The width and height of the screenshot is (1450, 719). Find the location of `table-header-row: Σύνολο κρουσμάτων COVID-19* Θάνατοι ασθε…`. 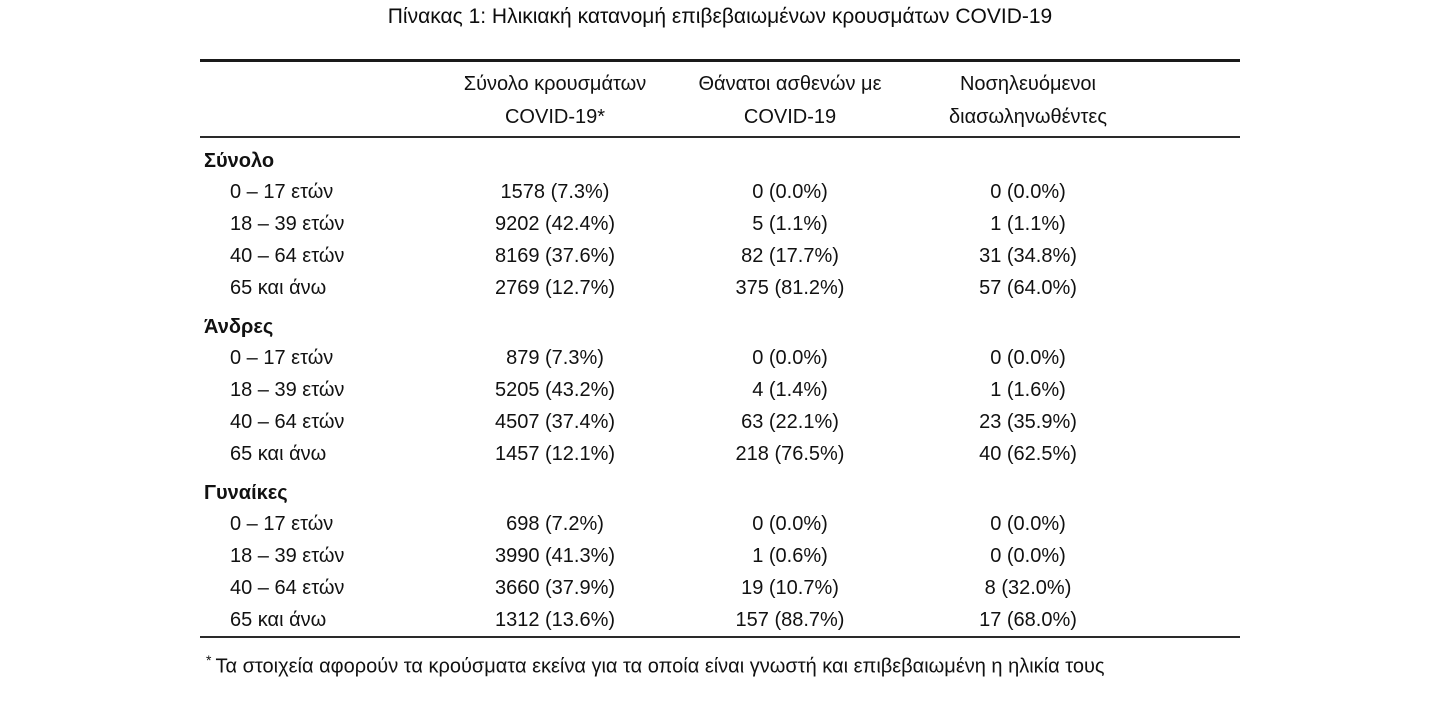

table-header-row: Σύνολο κρουσμάτων COVID-19* Θάνατοι ασθε… is located at coordinates (720, 99).